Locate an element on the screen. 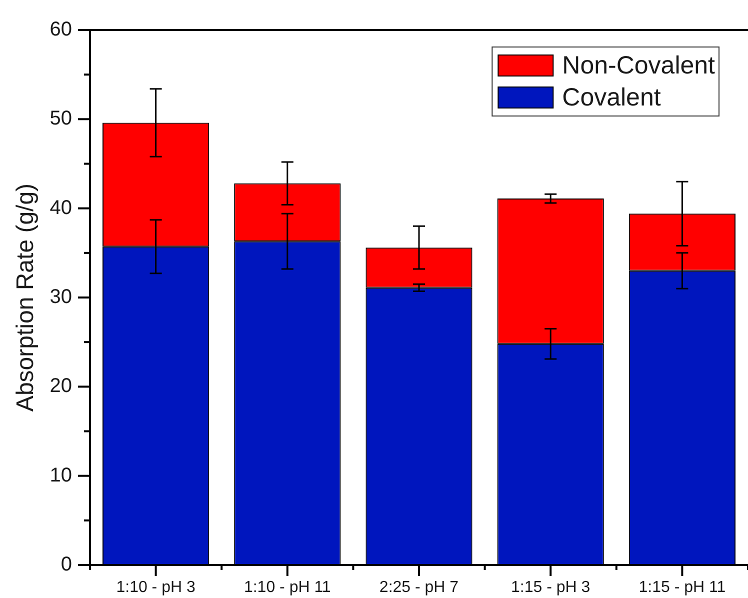  y-tick-label: 30 is located at coordinates (61, 297).